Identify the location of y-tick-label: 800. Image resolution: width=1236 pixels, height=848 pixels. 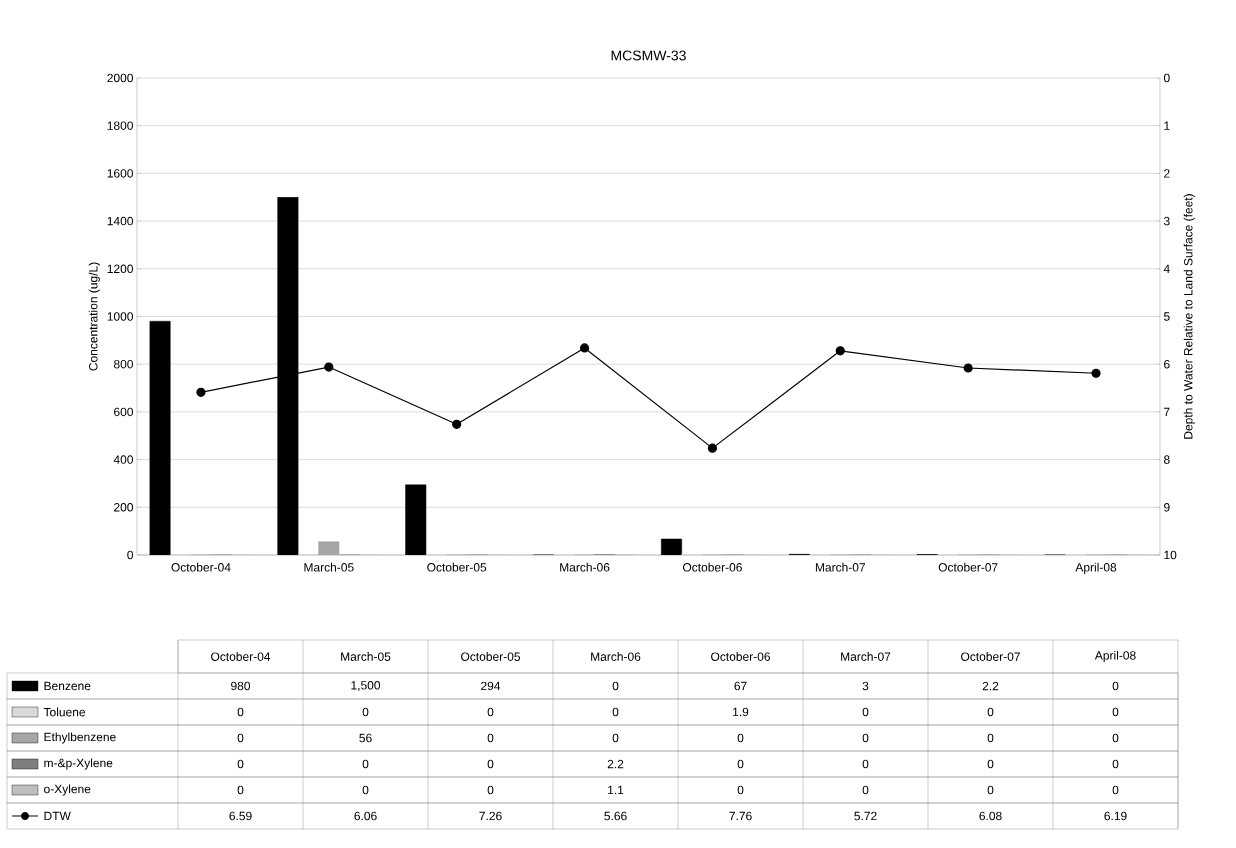
(123, 364).